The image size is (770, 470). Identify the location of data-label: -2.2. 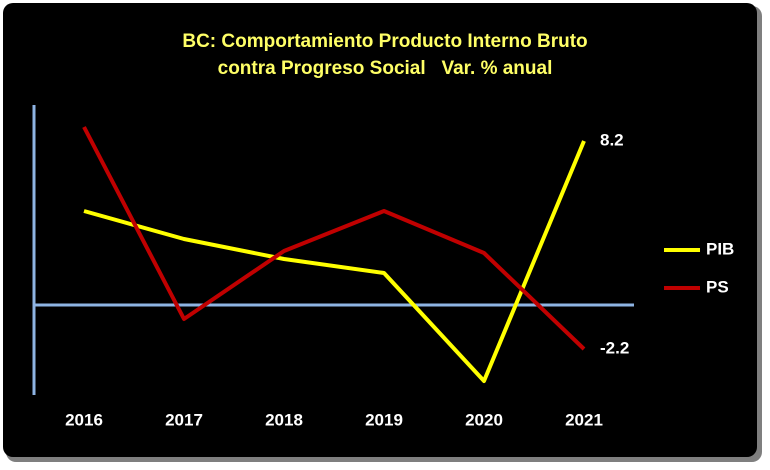
(614, 347).